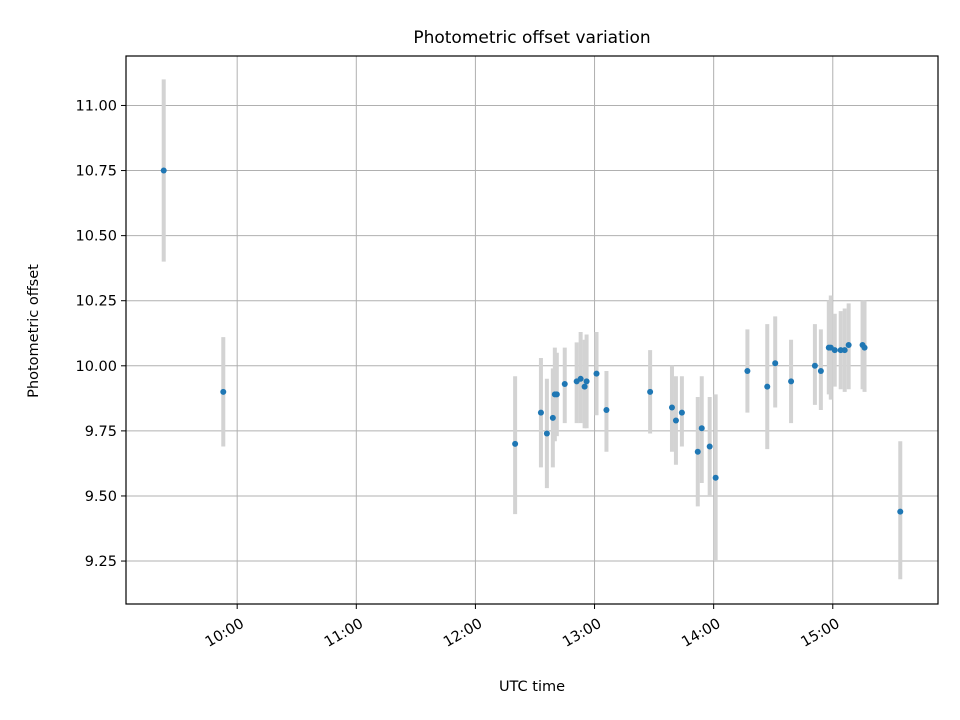  What do you see at coordinates (532, 687) in the screenshot?
I see `x-axis-label: UTC time` at bounding box center [532, 687].